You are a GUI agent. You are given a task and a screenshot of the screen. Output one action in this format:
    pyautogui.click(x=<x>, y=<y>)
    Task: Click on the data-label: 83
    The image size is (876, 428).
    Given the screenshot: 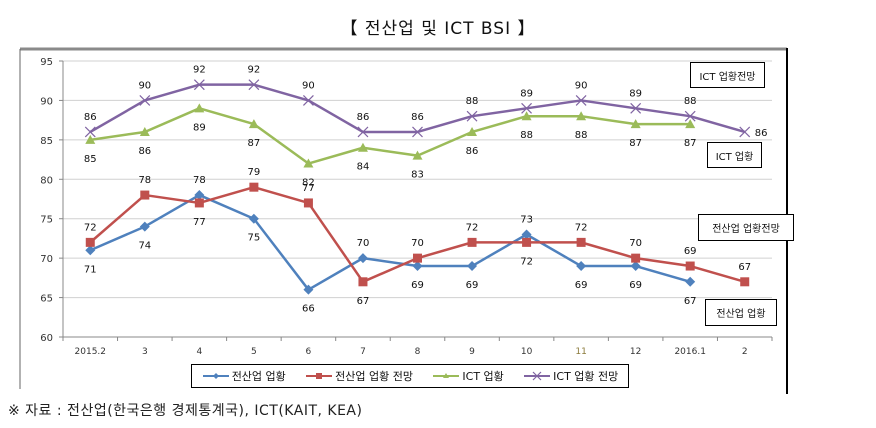 What is the action you would take?
    pyautogui.click(x=417, y=175)
    